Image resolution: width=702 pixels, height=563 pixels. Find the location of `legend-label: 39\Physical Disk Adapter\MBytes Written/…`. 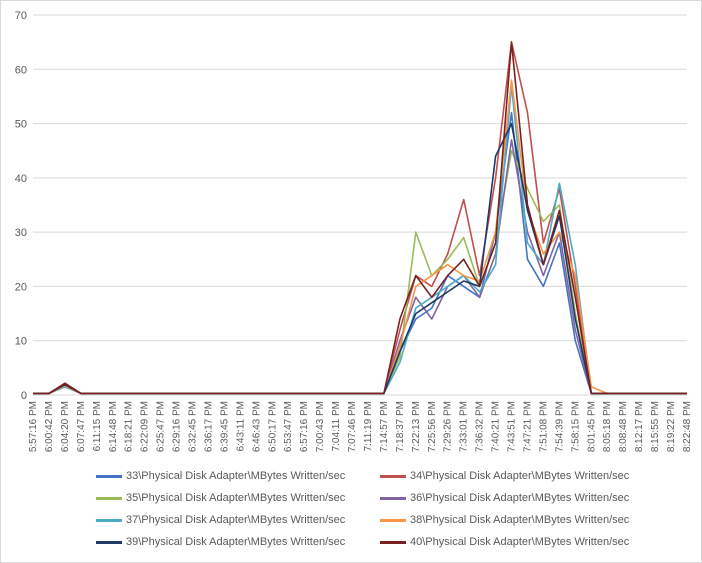

legend-label: 39\Physical Disk Adapter\MBytes Written/… is located at coordinates (236, 542).